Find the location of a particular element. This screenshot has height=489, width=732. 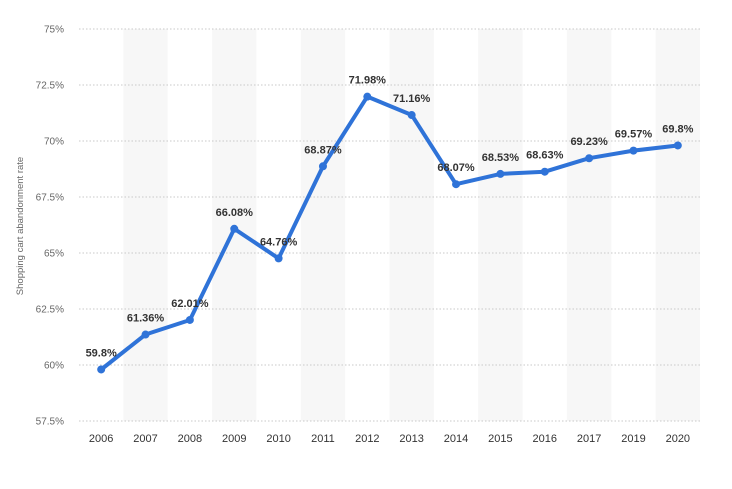

x-tick-label: 2011 is located at coordinates (323, 439).